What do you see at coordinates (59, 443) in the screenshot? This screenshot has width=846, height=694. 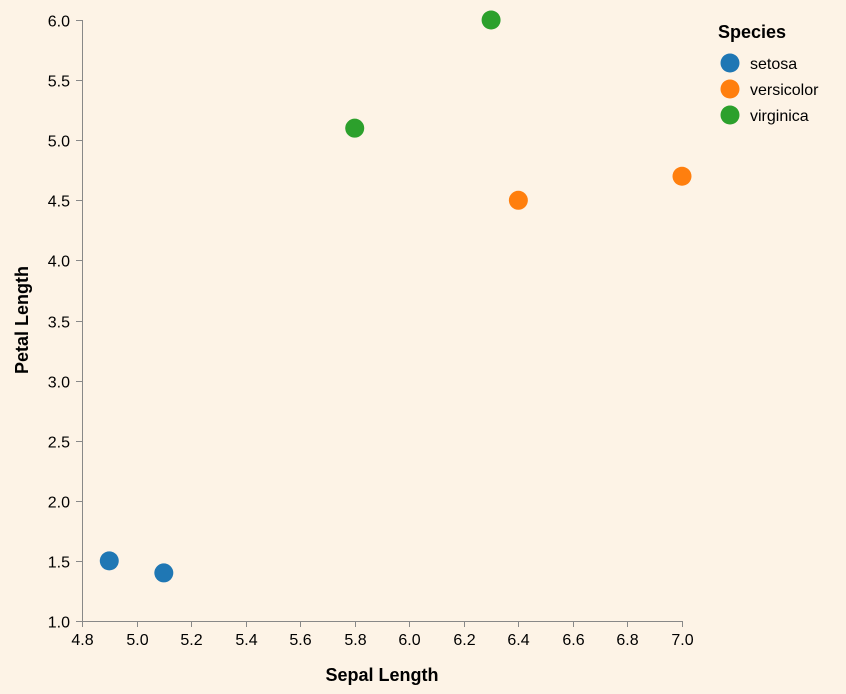 I see `y-tick-label: 2.5` at bounding box center [59, 443].